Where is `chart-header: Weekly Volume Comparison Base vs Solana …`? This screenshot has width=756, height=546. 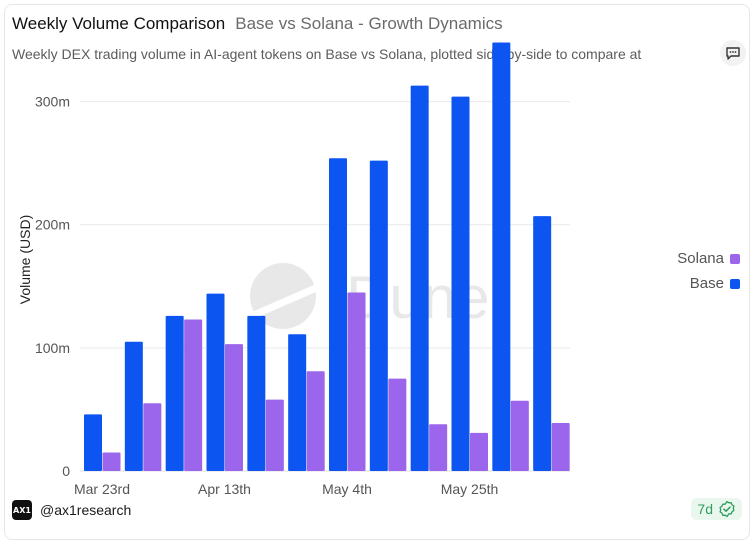 chart-header: Weekly Volume Comparison Base vs Solana … is located at coordinates (378, 24).